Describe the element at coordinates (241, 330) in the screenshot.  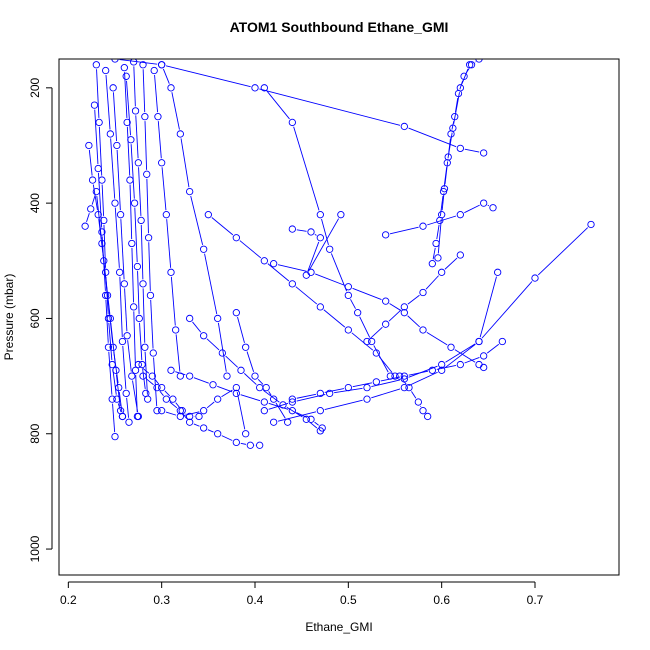
I see `series-30-segment` at that location.